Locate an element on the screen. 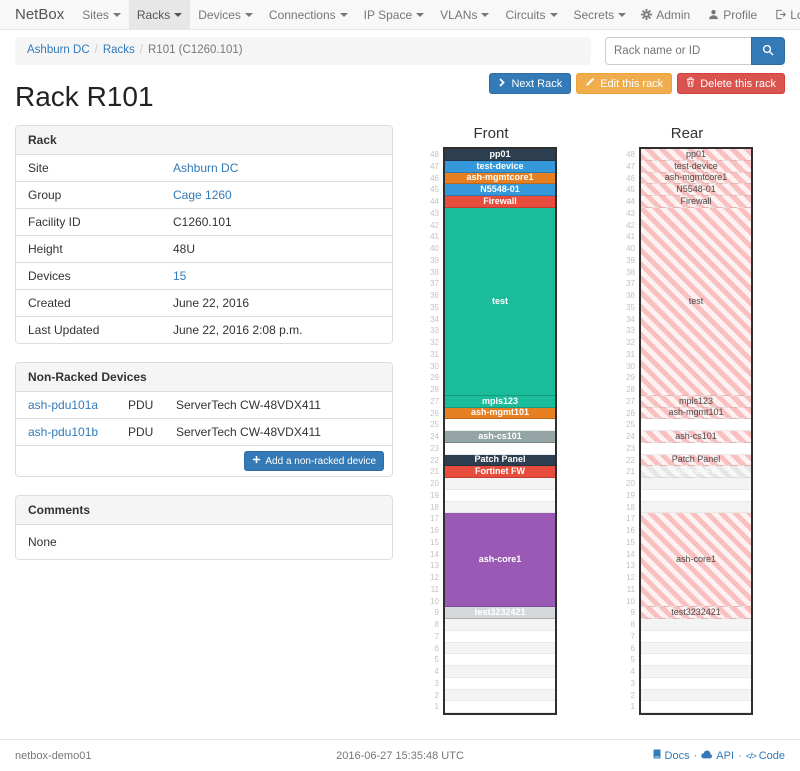  unit-number: 41 is located at coordinates (630, 237).